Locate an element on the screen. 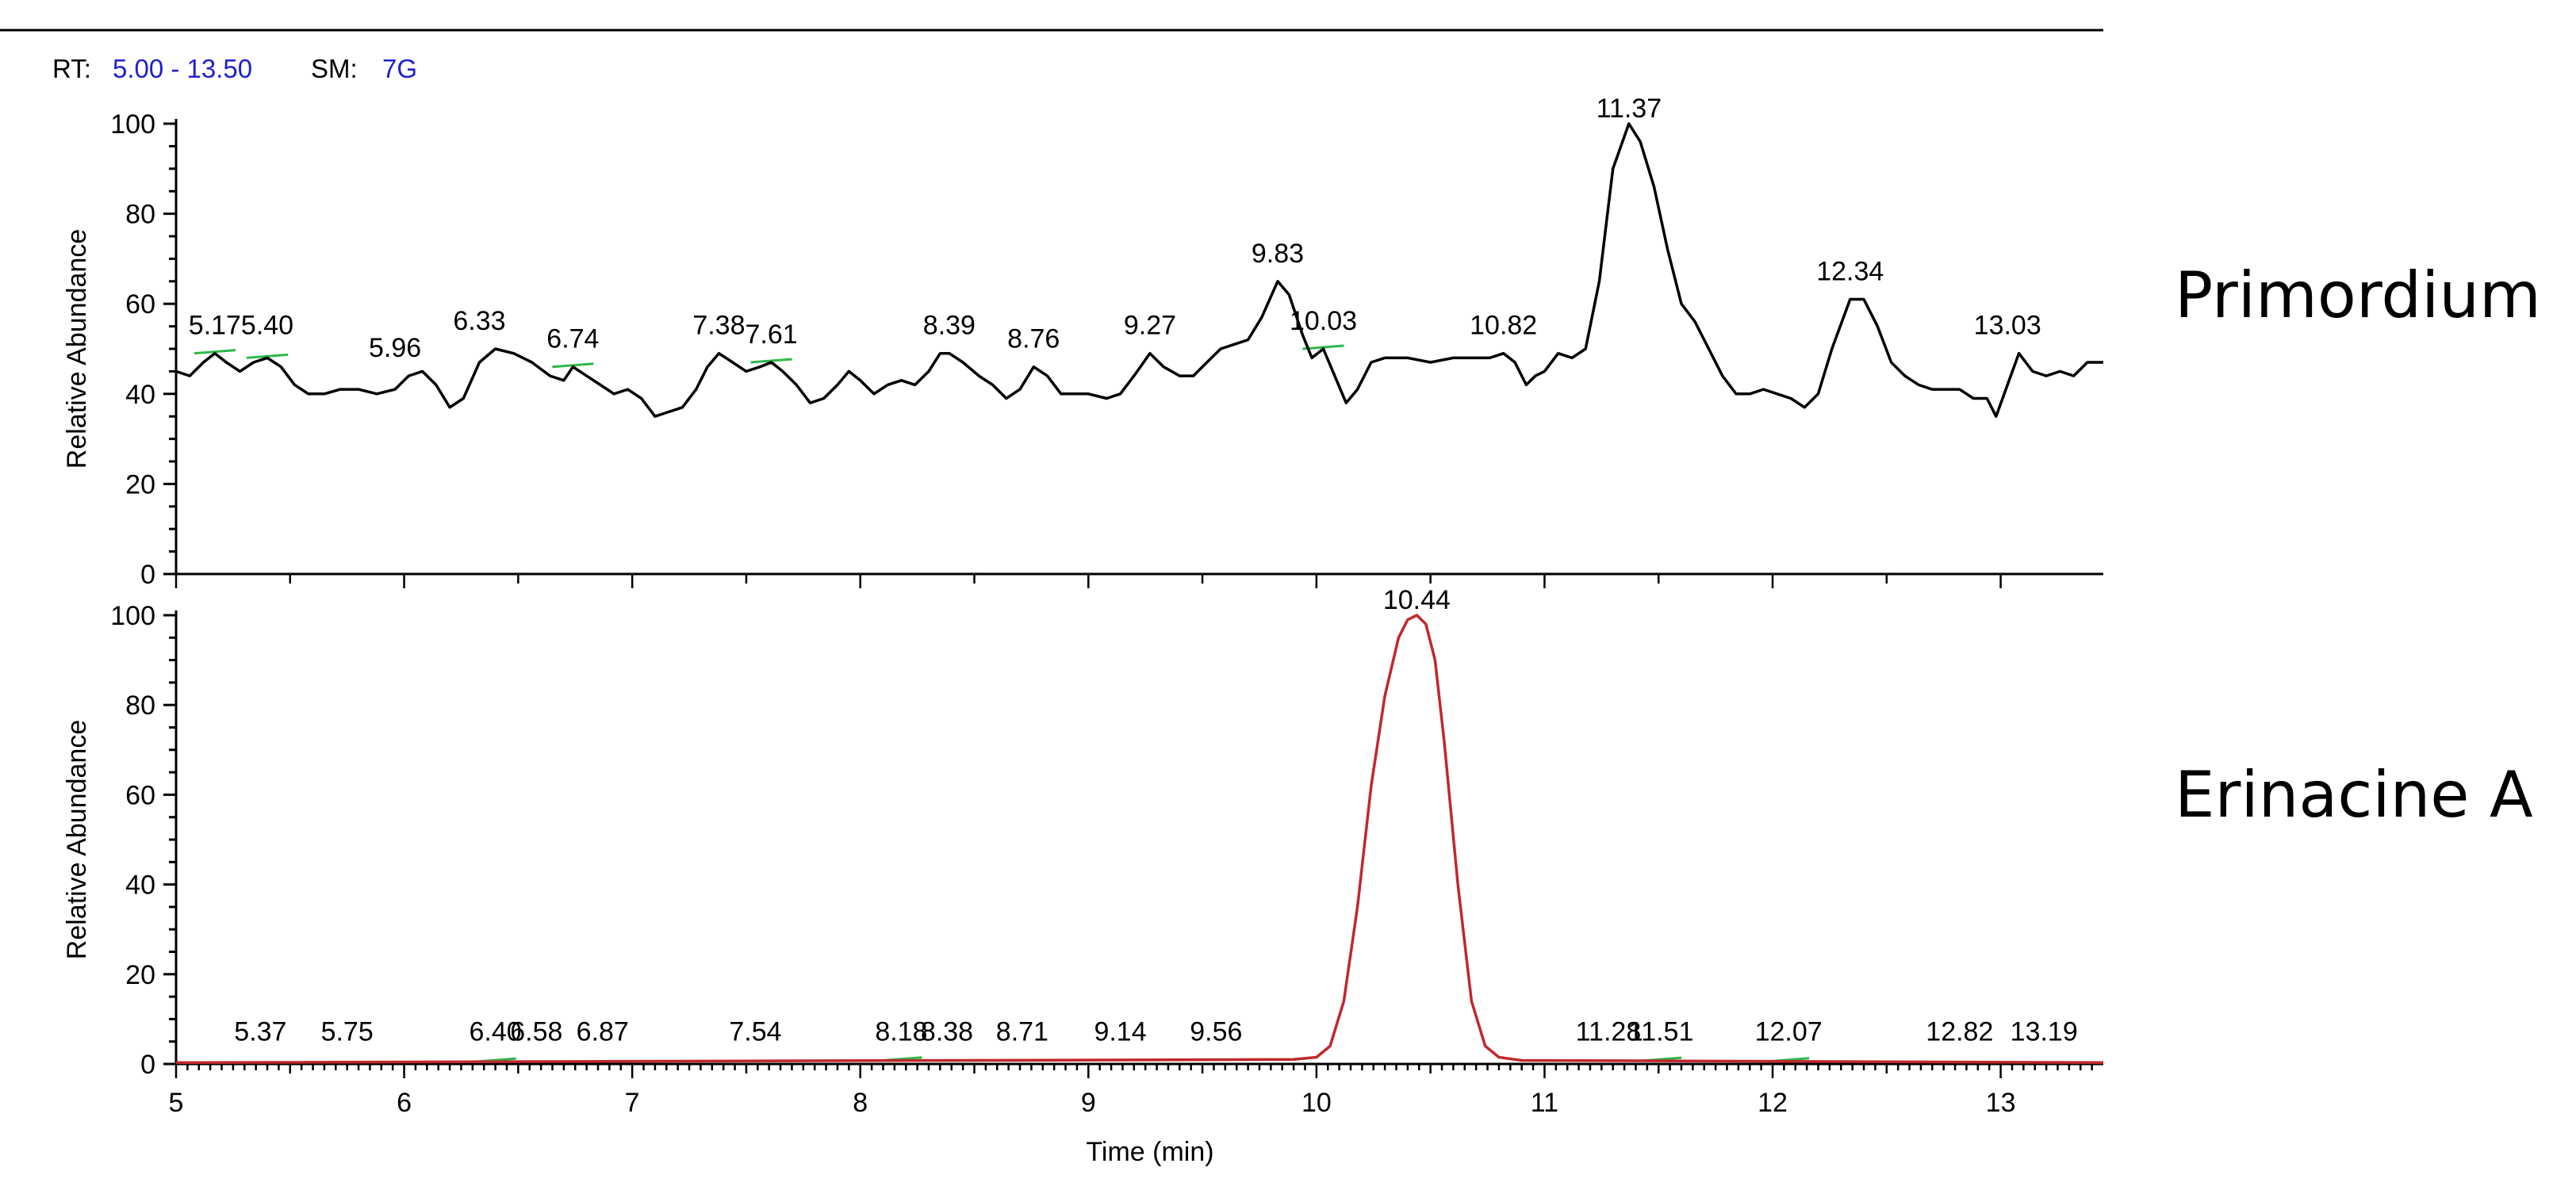 The height and width of the screenshot is (1194, 2576). primordium-label: Primordium is located at coordinates (2358, 295).